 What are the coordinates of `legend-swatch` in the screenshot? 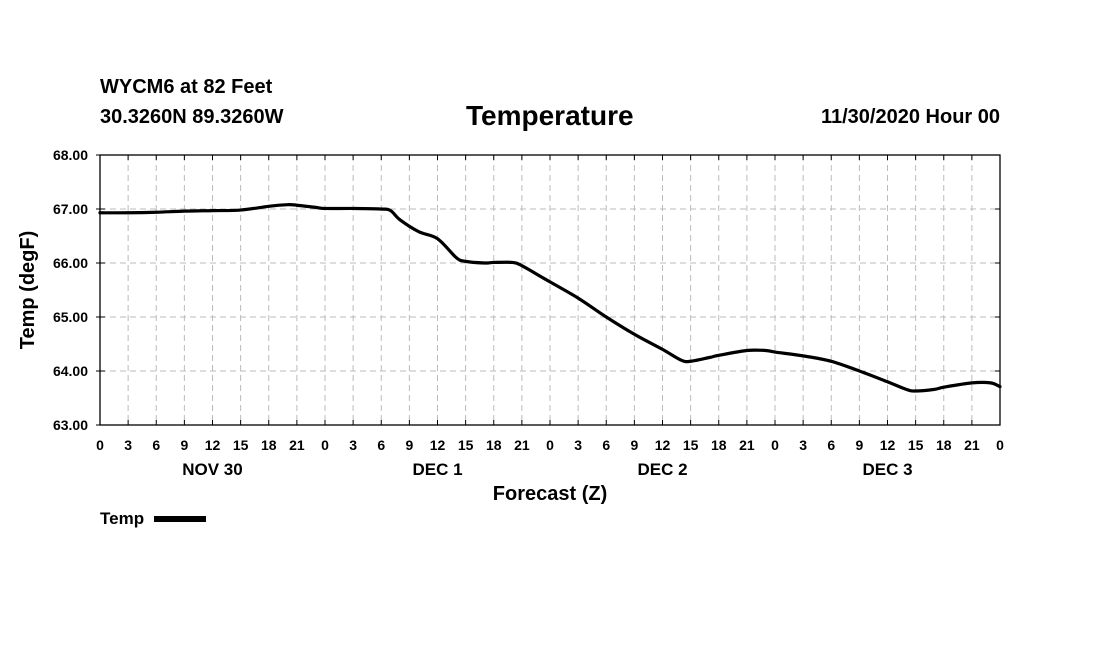 It's located at (180, 519).